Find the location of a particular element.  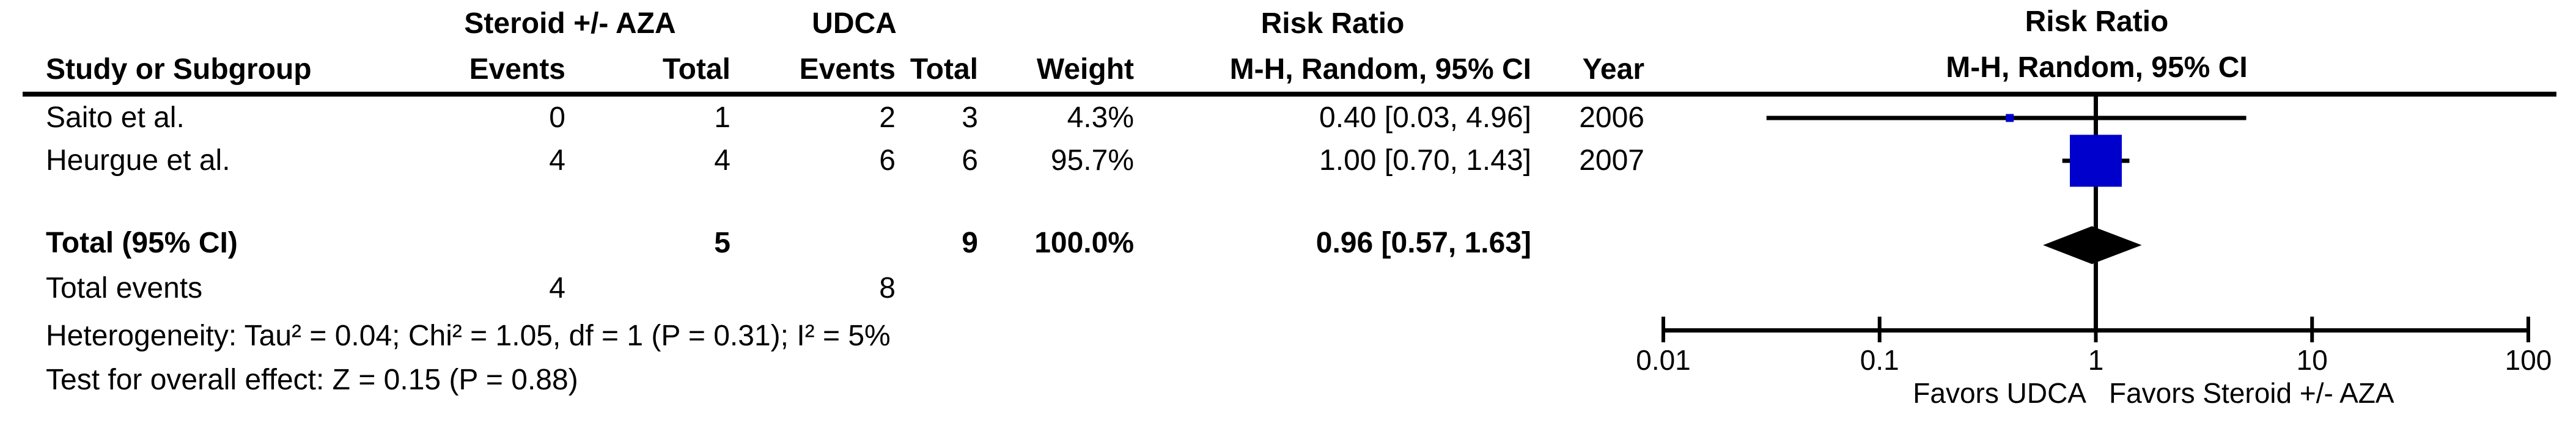

col-header-mh-ci: M-H, Random, 95% CI is located at coordinates (1380, 69).